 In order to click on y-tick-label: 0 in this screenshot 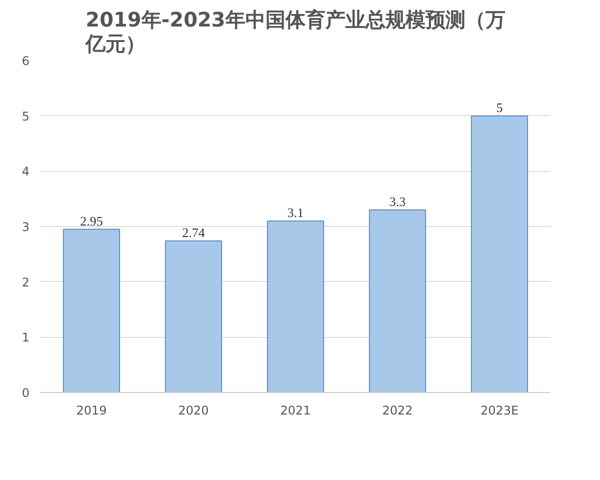, I will do `click(26, 393)`.